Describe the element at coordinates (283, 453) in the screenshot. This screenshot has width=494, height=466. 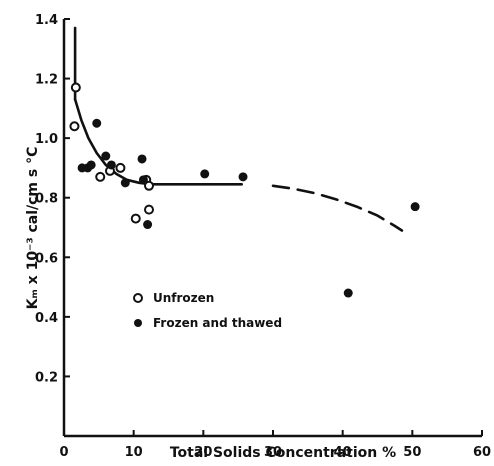
I see `x-axis-title: Total Solids Concentration %` at that location.